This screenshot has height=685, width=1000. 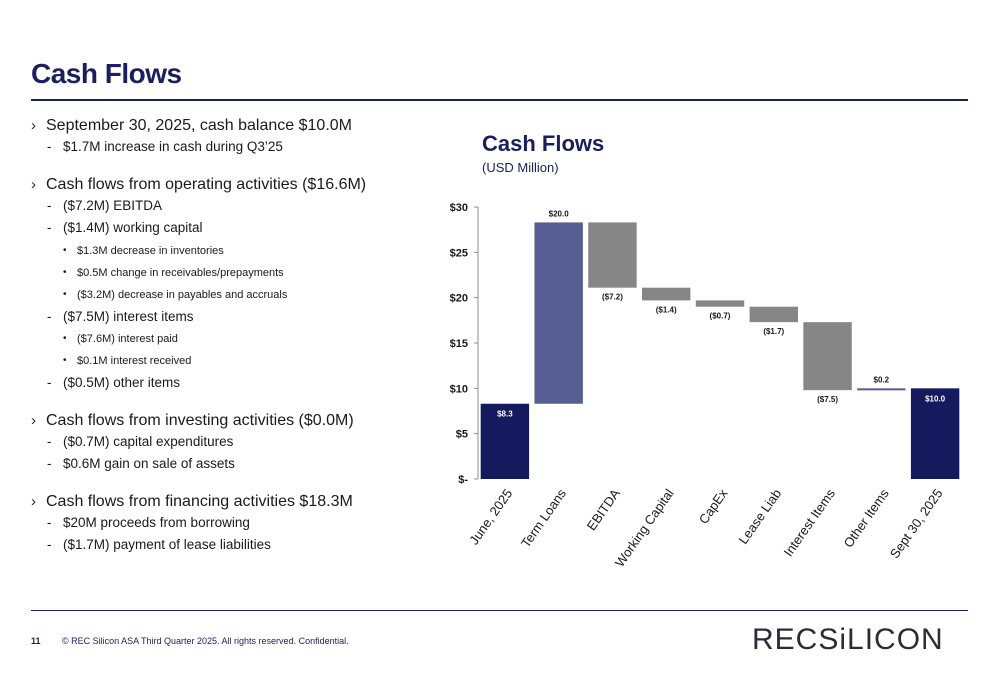 I want to click on detail-bullet-text: ($7.6M) interest paid, so click(x=127, y=339).